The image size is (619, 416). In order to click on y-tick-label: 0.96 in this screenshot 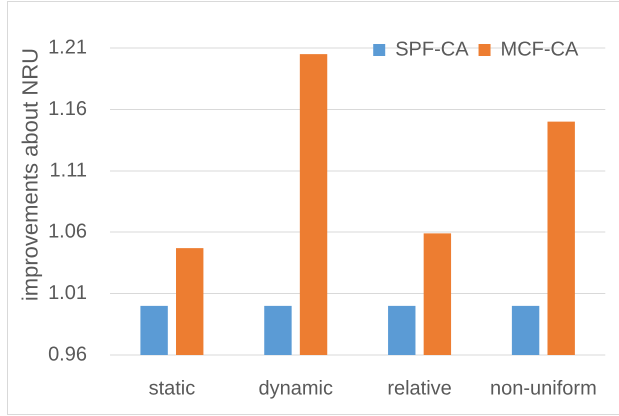, I will do `click(67, 355)`.